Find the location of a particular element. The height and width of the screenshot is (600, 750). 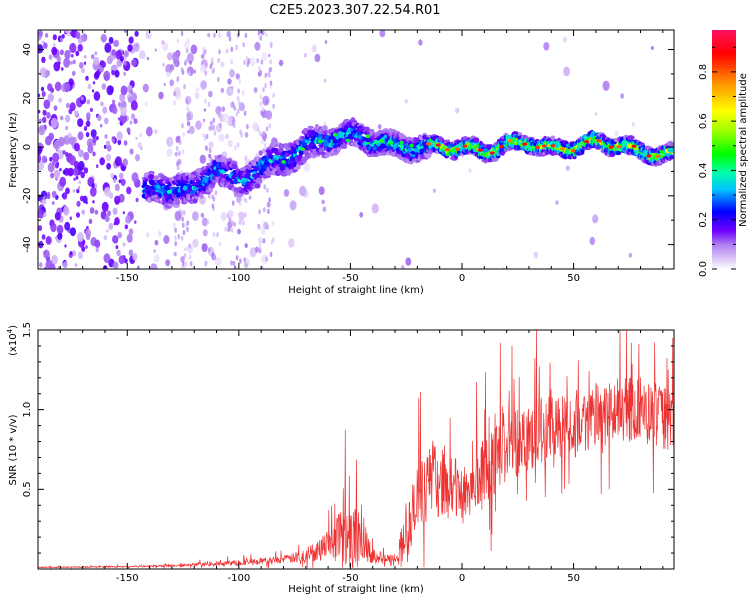

colorbar-tick-label: 0.6 is located at coordinates (703, 121).